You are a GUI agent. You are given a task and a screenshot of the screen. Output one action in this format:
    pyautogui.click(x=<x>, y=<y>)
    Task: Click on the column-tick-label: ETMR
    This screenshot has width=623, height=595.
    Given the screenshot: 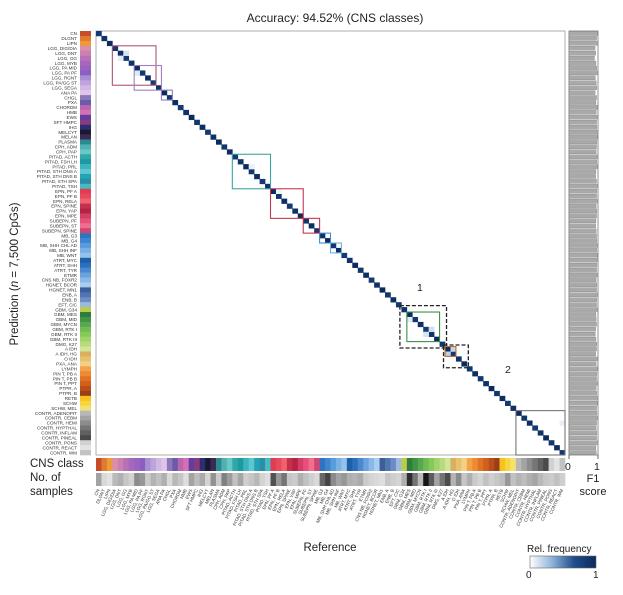 What is the action you would take?
    pyautogui.click(x=363, y=495)
    